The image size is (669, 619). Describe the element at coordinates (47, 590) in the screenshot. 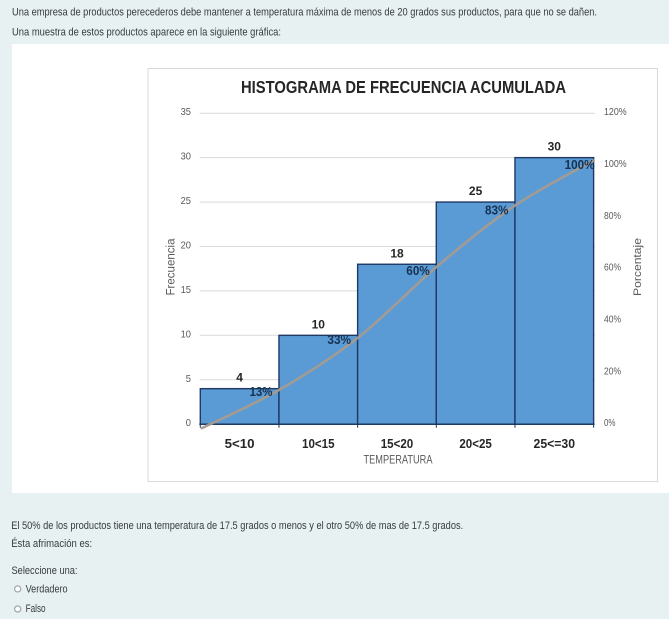

I see `svg-text: Verdadero` at that location.